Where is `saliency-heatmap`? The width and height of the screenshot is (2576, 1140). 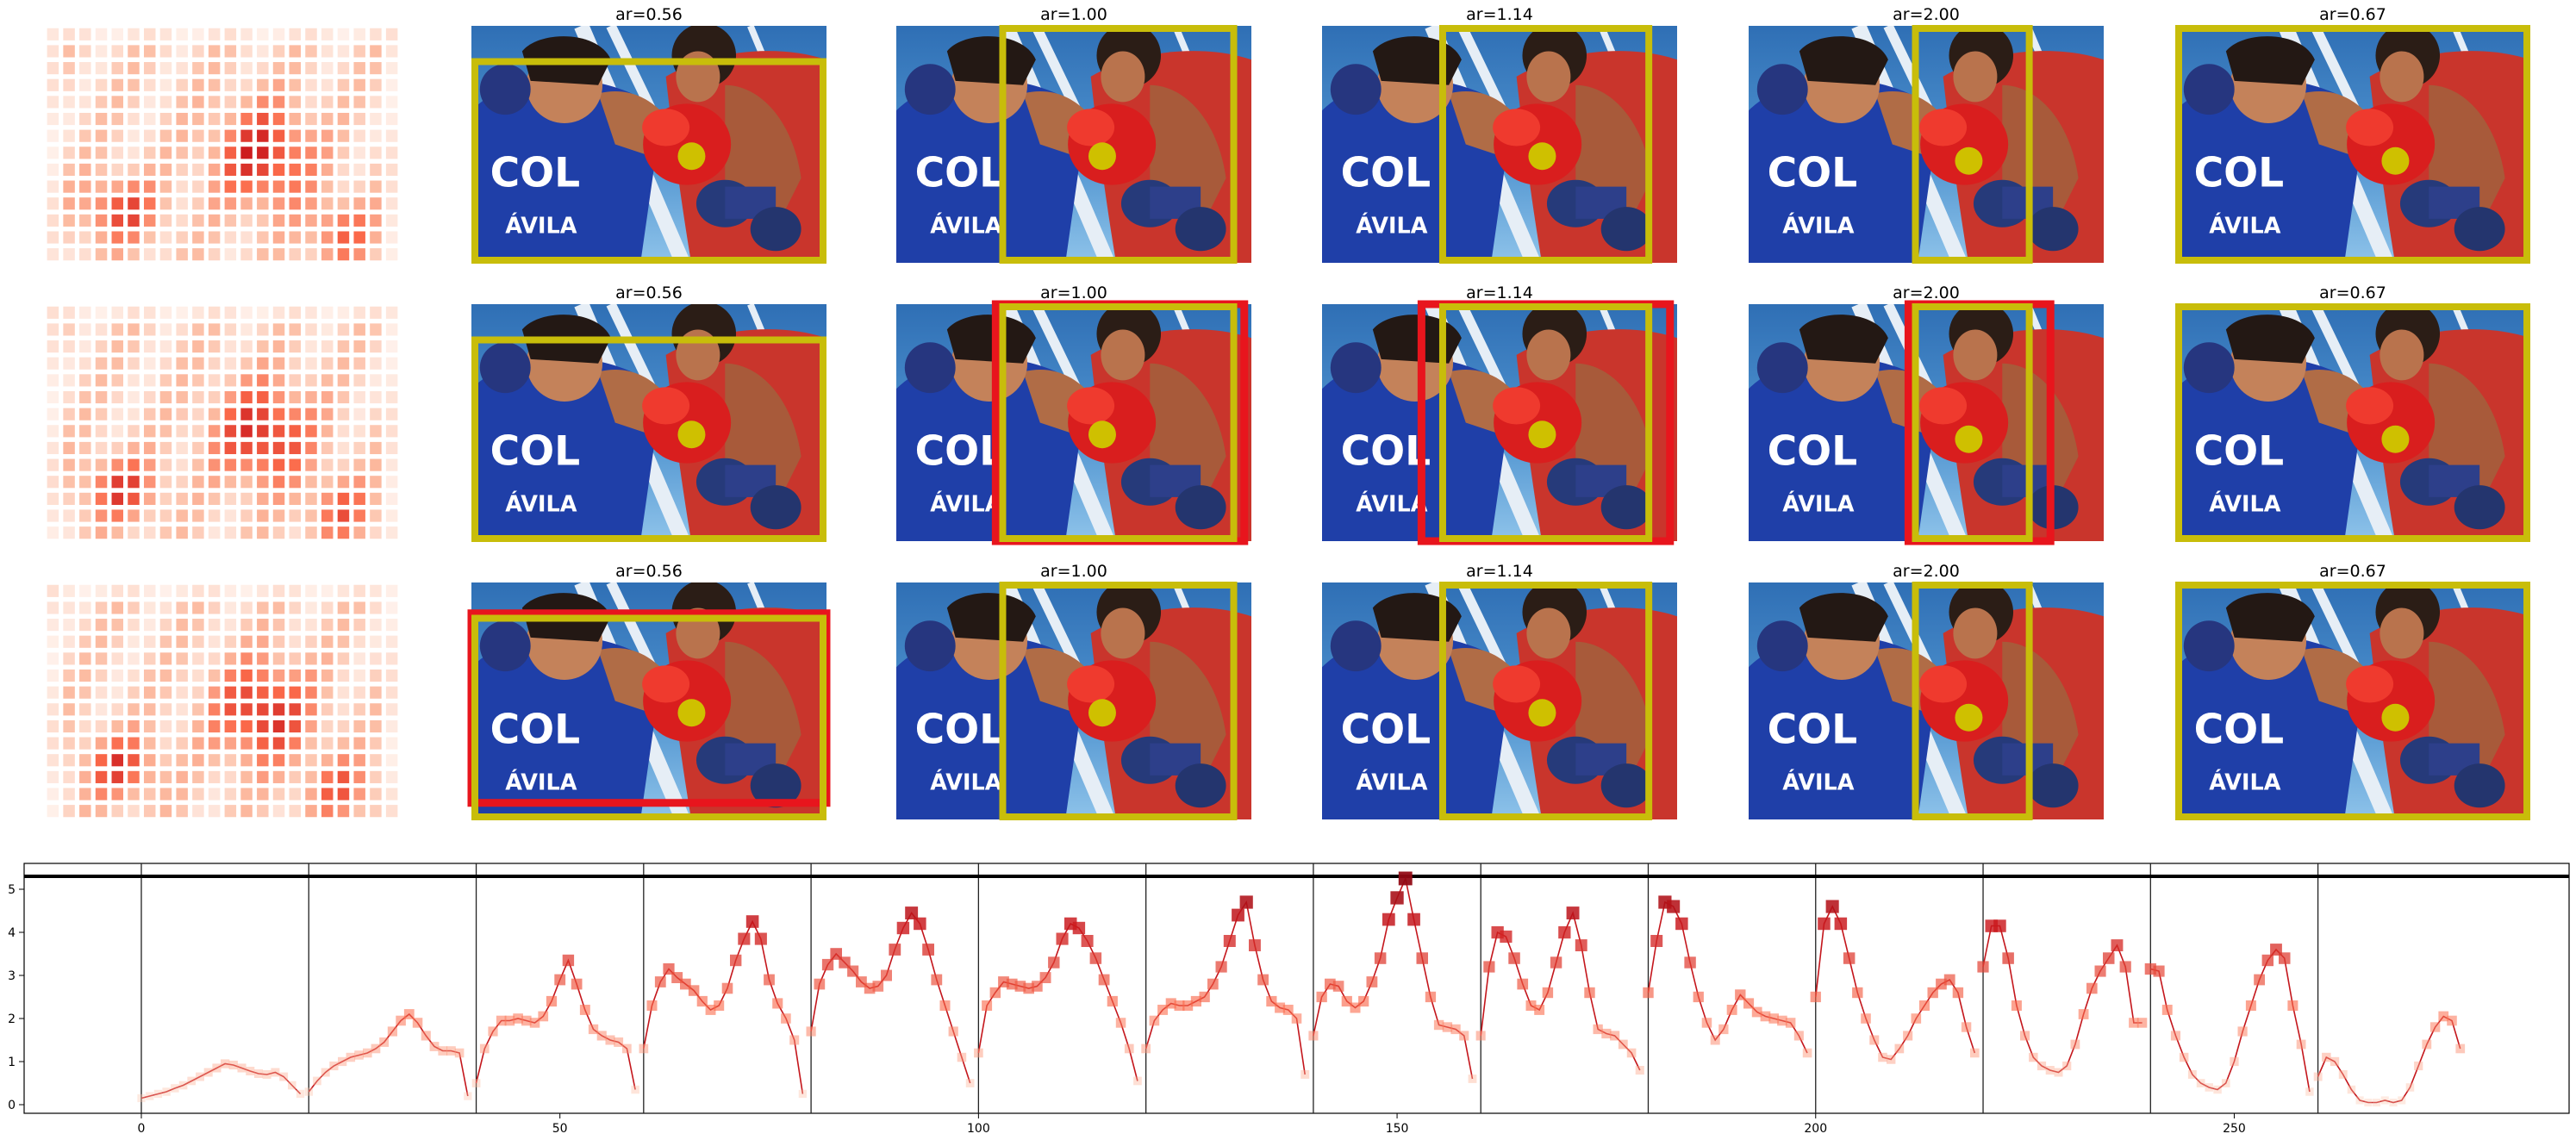
saliency-heatmap is located at coordinates (222, 701).